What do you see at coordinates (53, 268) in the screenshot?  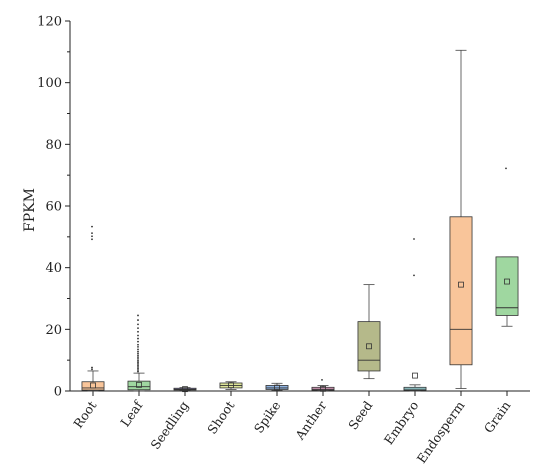 I see `y-tick-label: 40` at bounding box center [53, 268].